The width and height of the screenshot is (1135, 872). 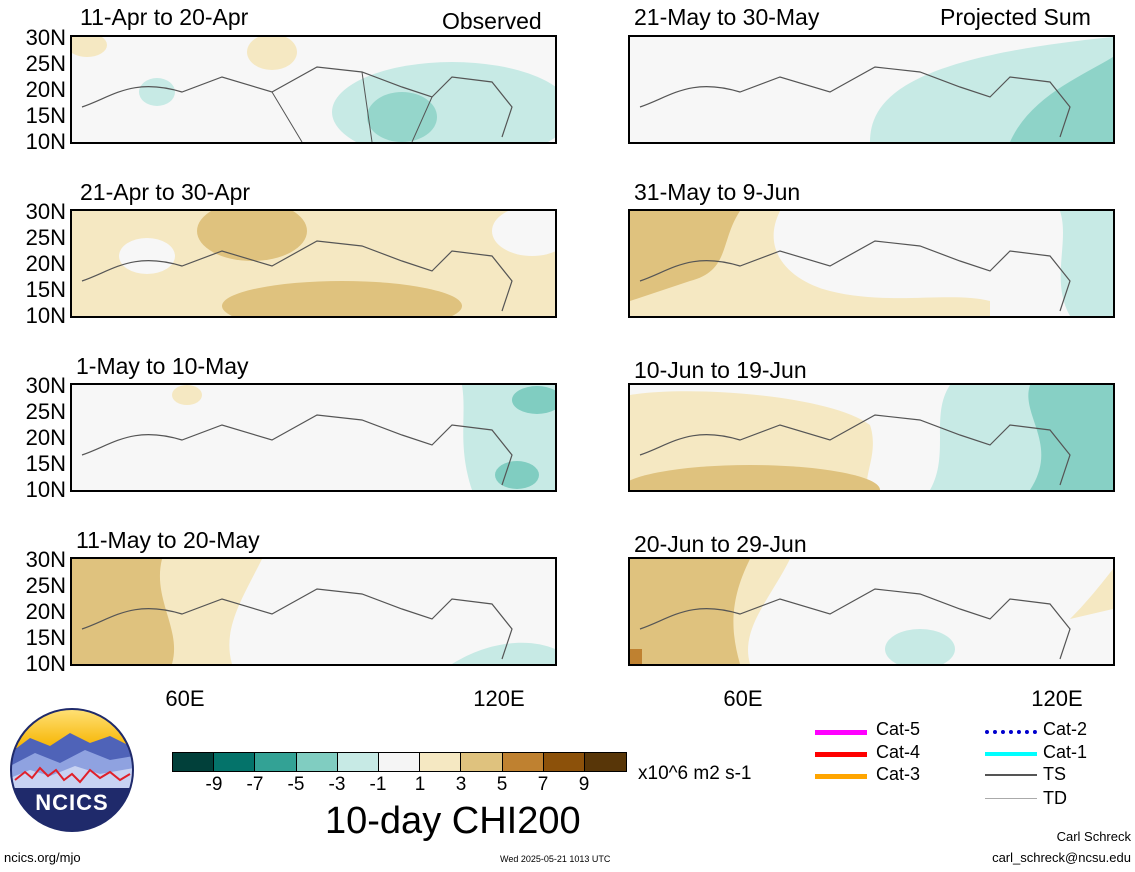 I want to click on legend-label-td: TD, so click(x=1055, y=798).